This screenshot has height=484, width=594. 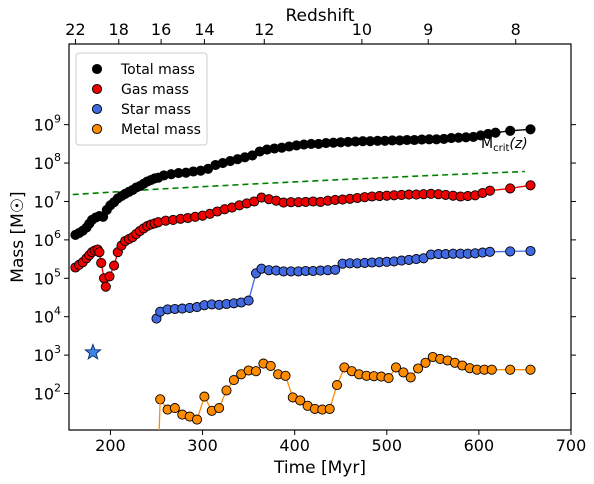 I want to click on legend: Total mass Gas mass Star mass Metal mass, so click(x=141, y=99).